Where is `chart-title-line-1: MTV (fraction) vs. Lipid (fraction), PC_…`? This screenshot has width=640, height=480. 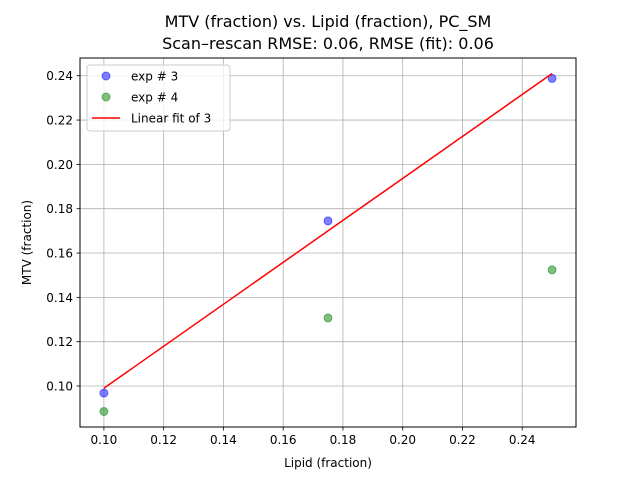
chart-title-line-1: MTV (fraction) vs. Lipid (fraction), PC_… is located at coordinates (328, 22).